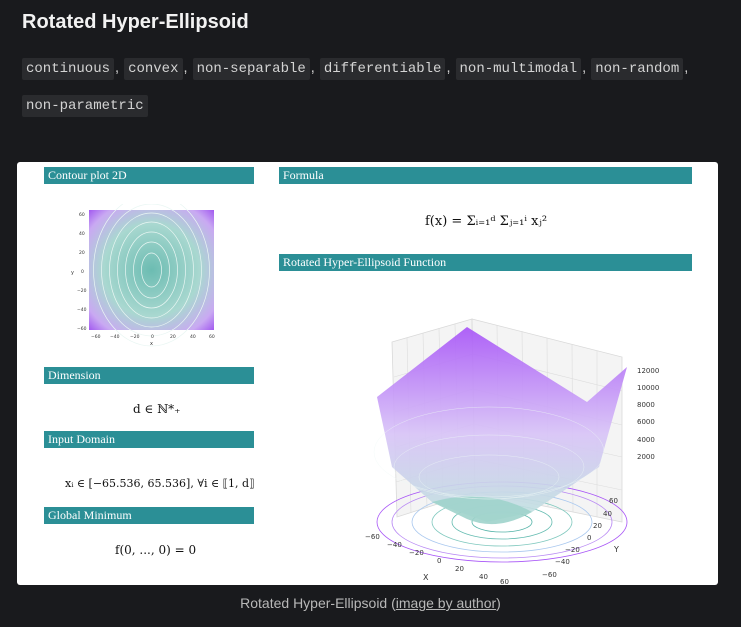  Describe the element at coordinates (498, 603) in the screenshot. I see `caption-suffix: )` at that location.